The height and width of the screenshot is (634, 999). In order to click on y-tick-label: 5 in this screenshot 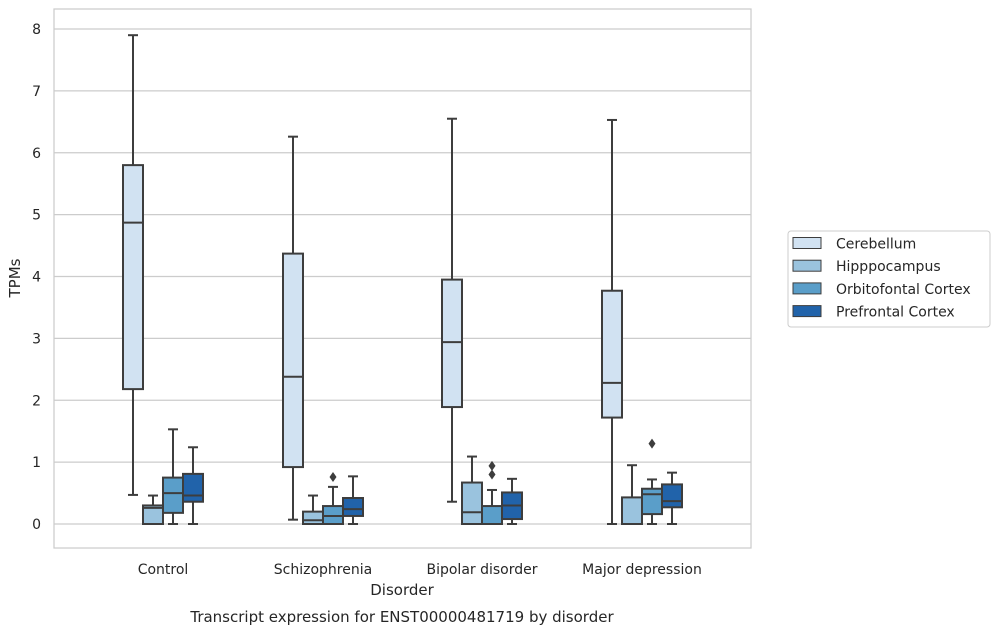, I will do `click(36, 216)`.